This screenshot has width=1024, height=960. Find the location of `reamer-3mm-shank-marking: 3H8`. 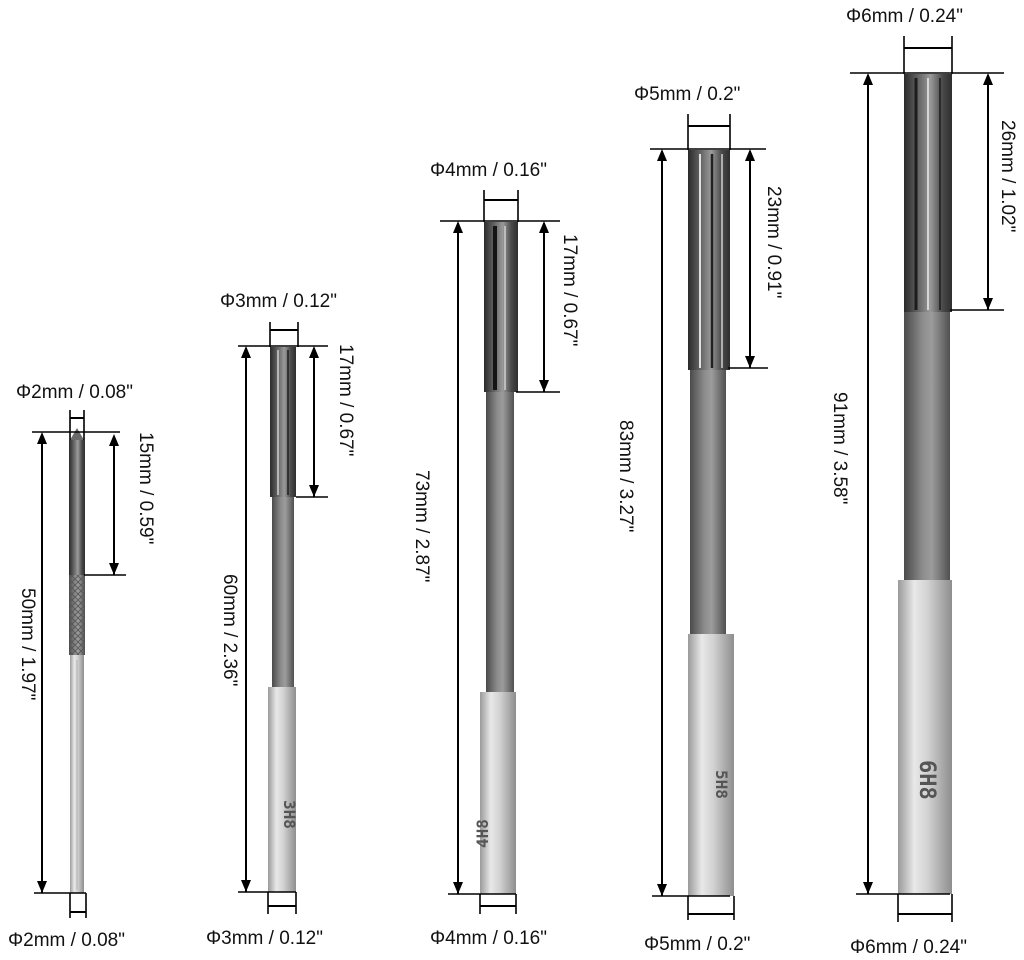

reamer-3mm-shank-marking: 3H8 is located at coordinates (289, 814).